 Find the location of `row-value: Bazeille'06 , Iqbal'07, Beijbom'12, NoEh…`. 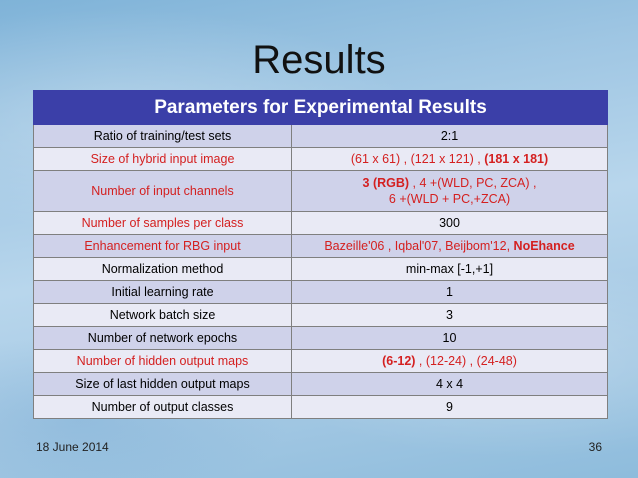

row-value: Bazeille'06 , Iqbal'07, Beijbom'12, NoEh… is located at coordinates (449, 246).